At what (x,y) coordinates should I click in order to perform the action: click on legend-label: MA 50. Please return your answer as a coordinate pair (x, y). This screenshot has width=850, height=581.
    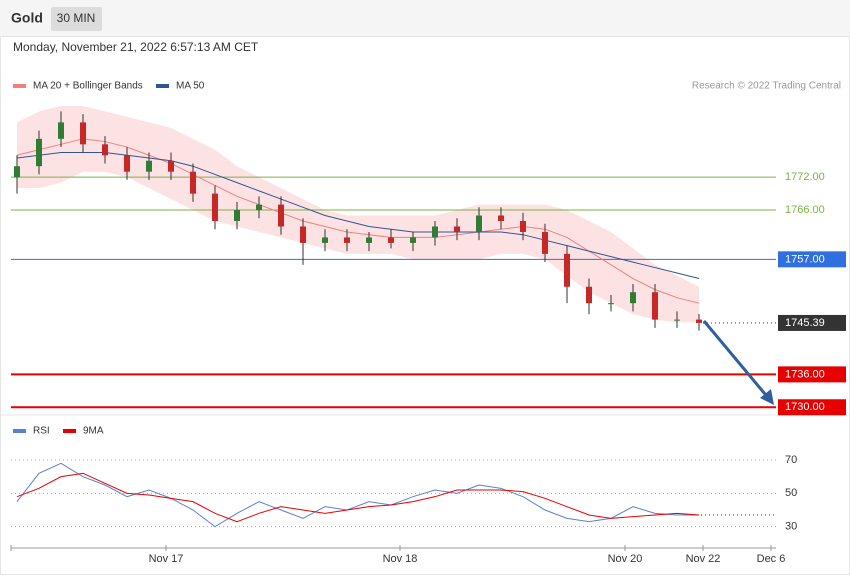
    Looking at the image, I should click on (190, 86).